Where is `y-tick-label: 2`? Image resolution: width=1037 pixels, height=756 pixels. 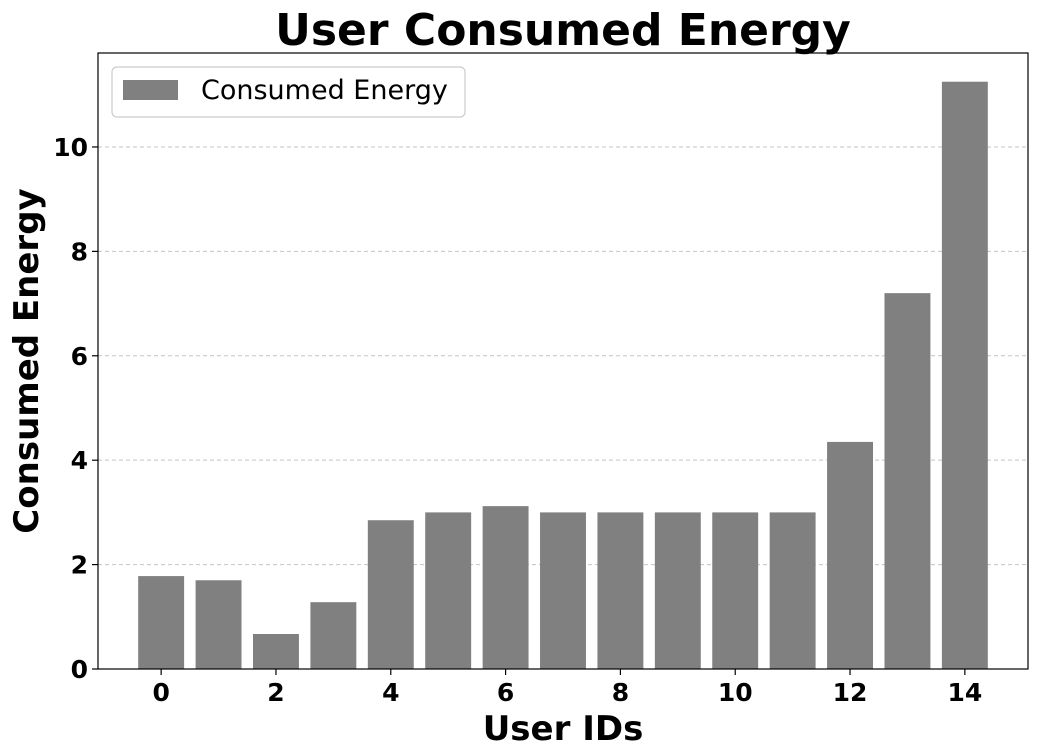 y-tick-label: 2 is located at coordinates (79, 565).